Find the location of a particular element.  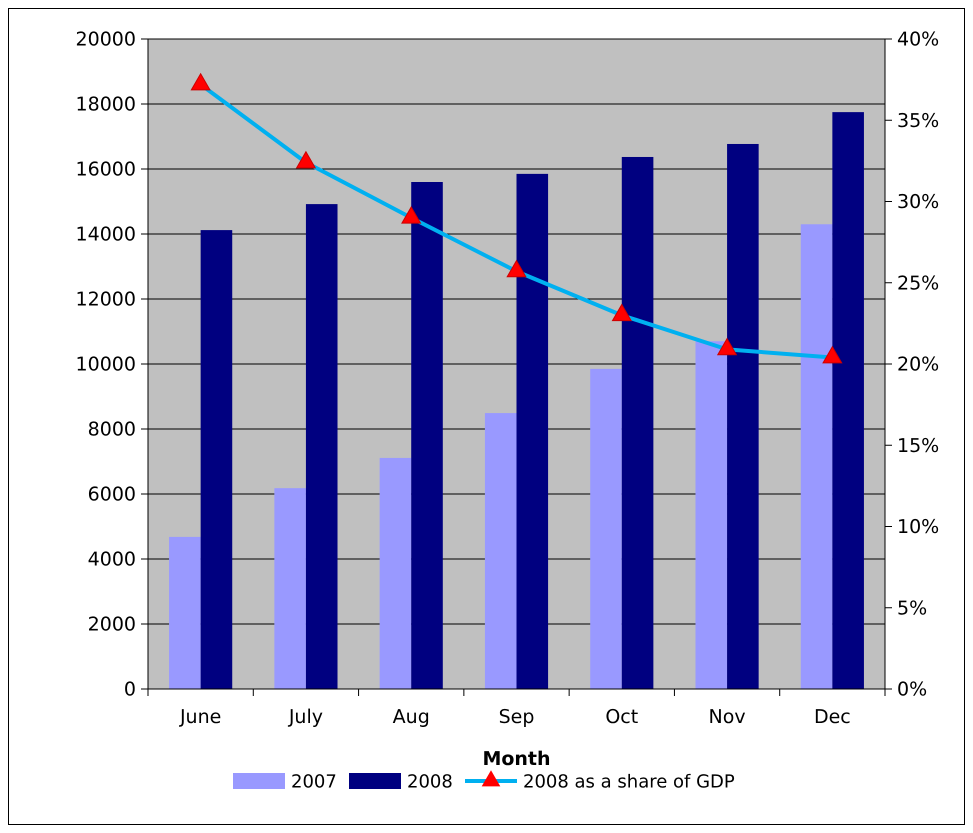

y2-tick-label: 0% is located at coordinates (912, 689).